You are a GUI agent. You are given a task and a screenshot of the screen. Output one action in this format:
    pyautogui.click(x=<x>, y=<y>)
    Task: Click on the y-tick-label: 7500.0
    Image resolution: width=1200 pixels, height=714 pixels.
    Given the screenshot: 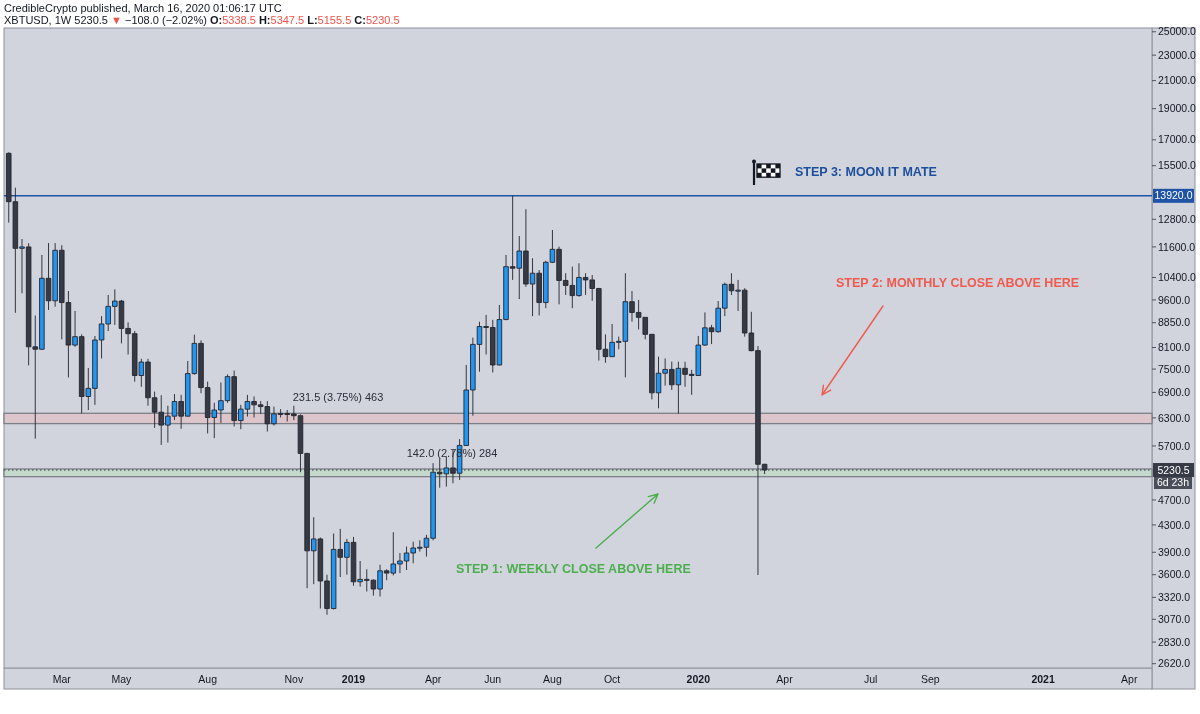 What is the action you would take?
    pyautogui.click(x=1174, y=368)
    